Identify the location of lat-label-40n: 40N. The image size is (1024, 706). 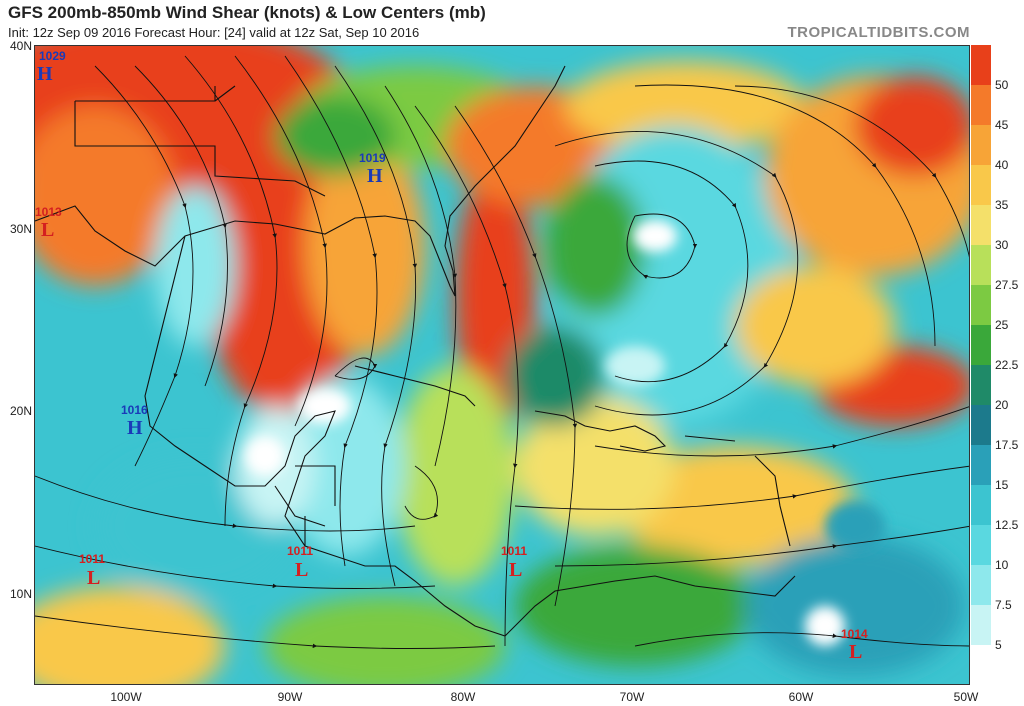
(20, 46).